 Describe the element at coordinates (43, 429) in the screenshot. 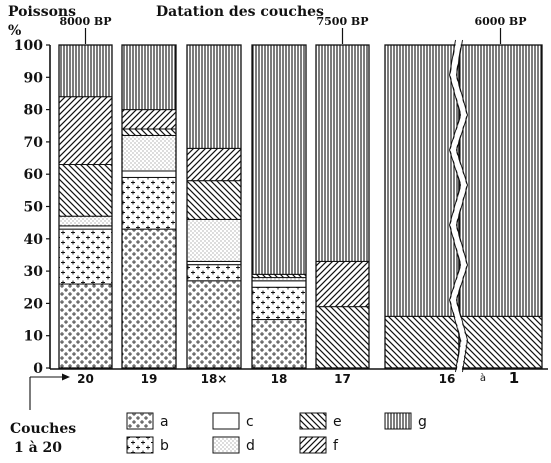

I see `couches-label-line1: Couches` at that location.